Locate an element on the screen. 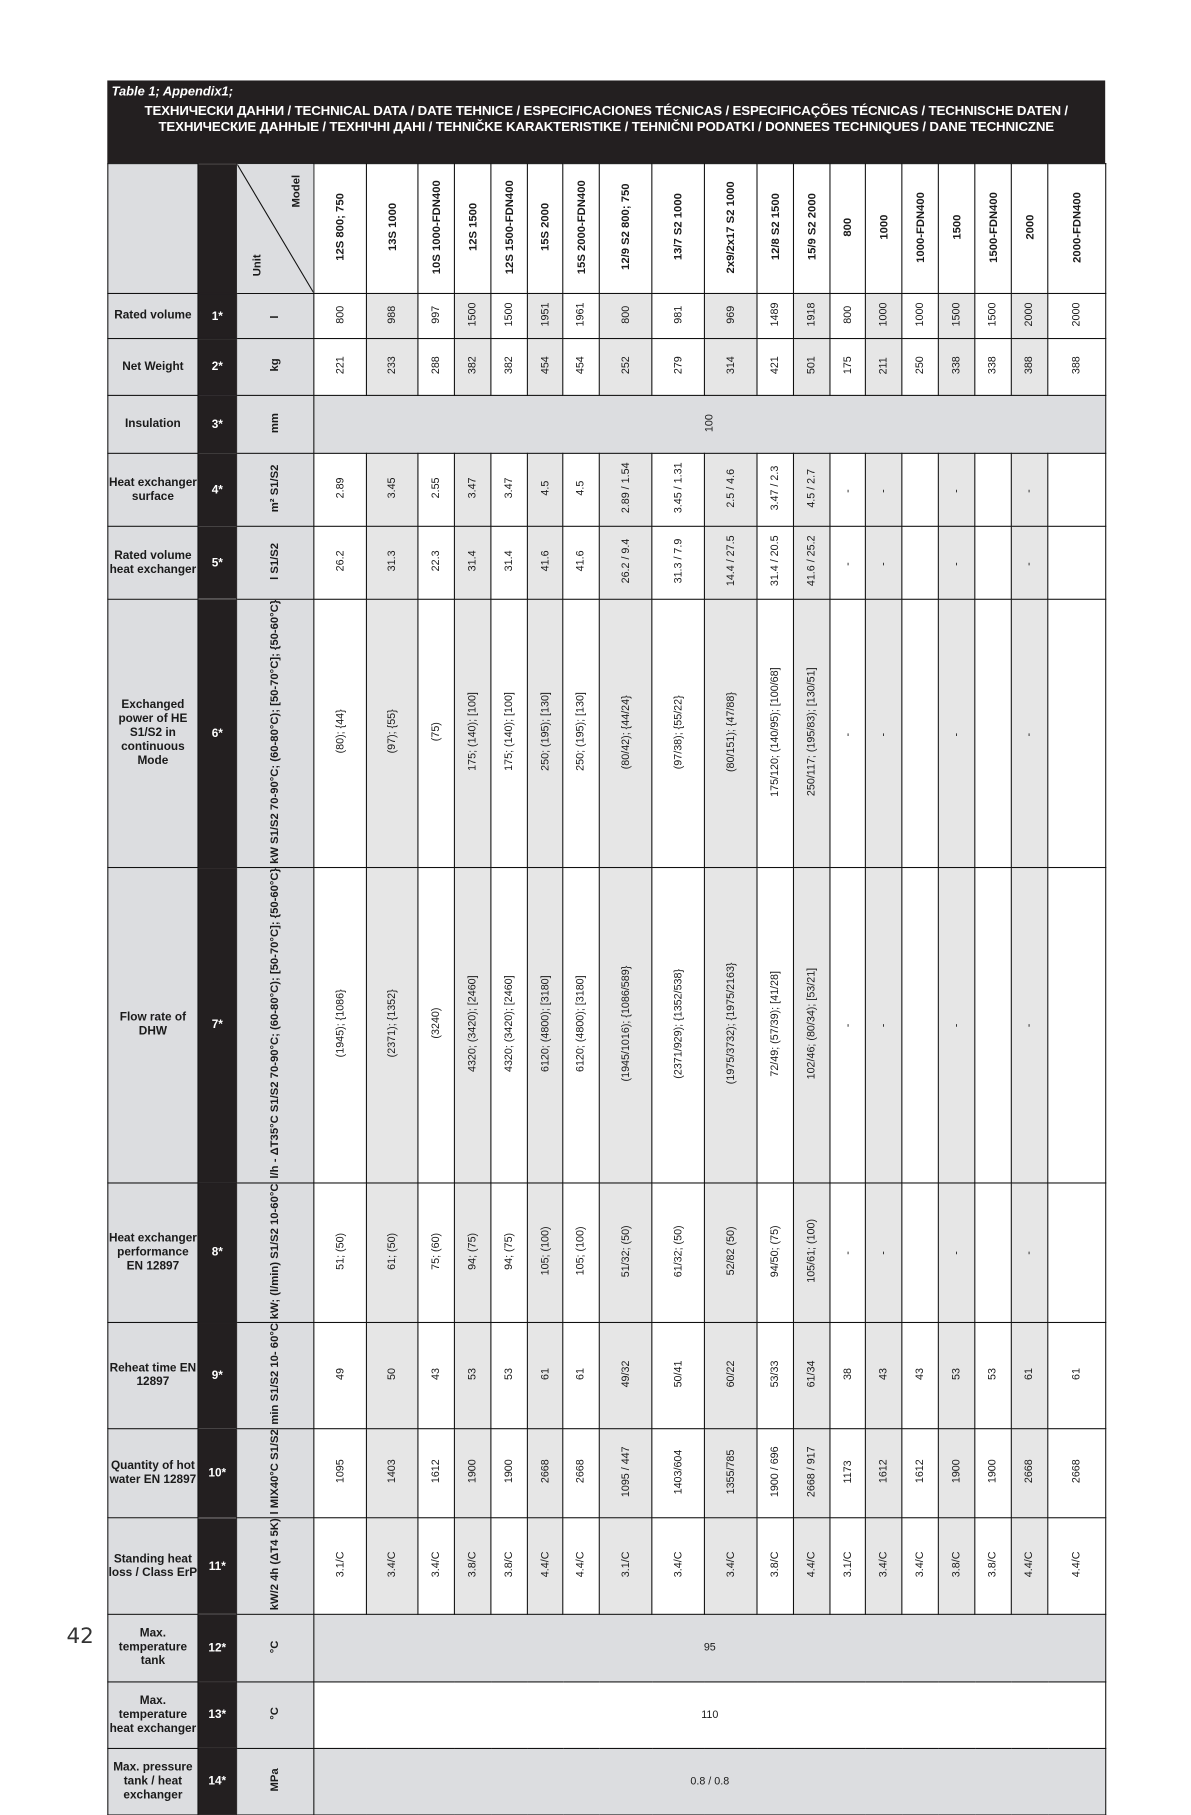 The height and width of the screenshot is (1815, 1191). value-cell: 4.4/C is located at coordinates (545, 1566).